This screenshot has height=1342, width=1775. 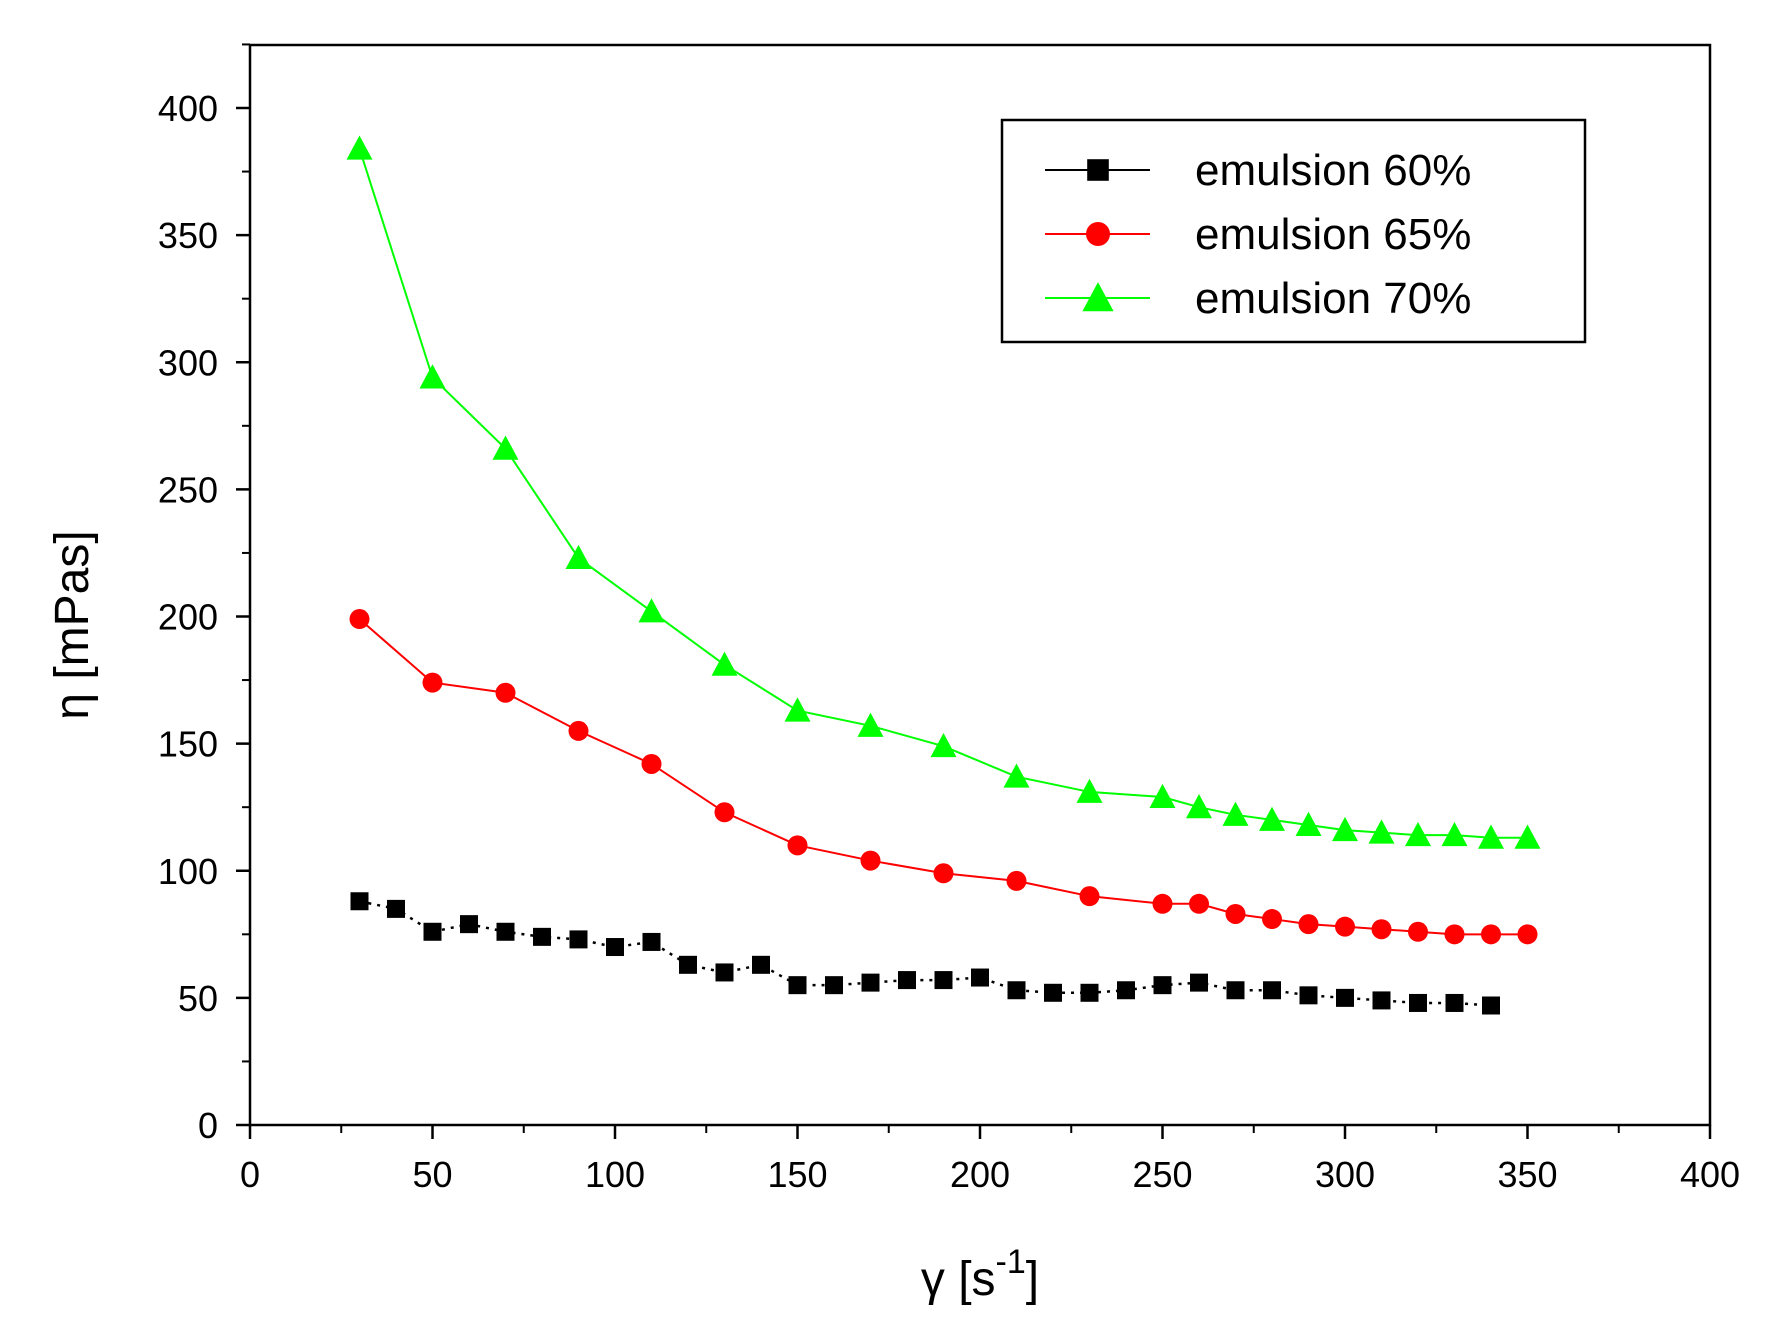 I want to click on legend-items: emulsion 60% emulsion 65% emulsion 70%, so click(x=1258, y=234).